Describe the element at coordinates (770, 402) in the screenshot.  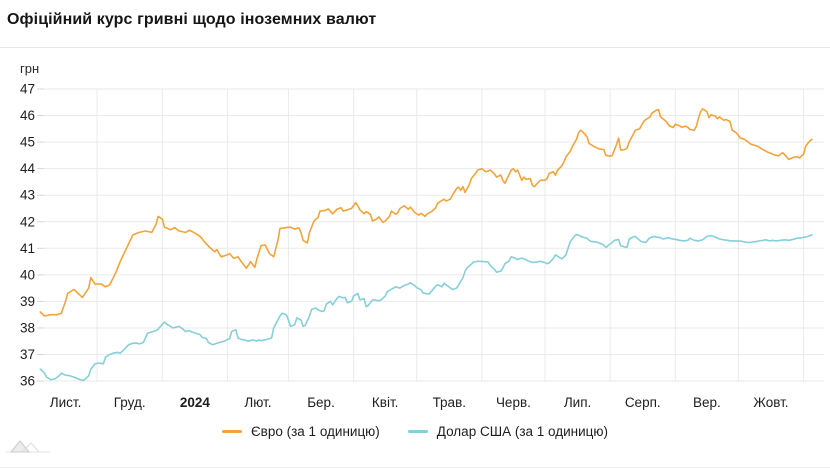
I see `x-tick-label: Жовт.` at that location.